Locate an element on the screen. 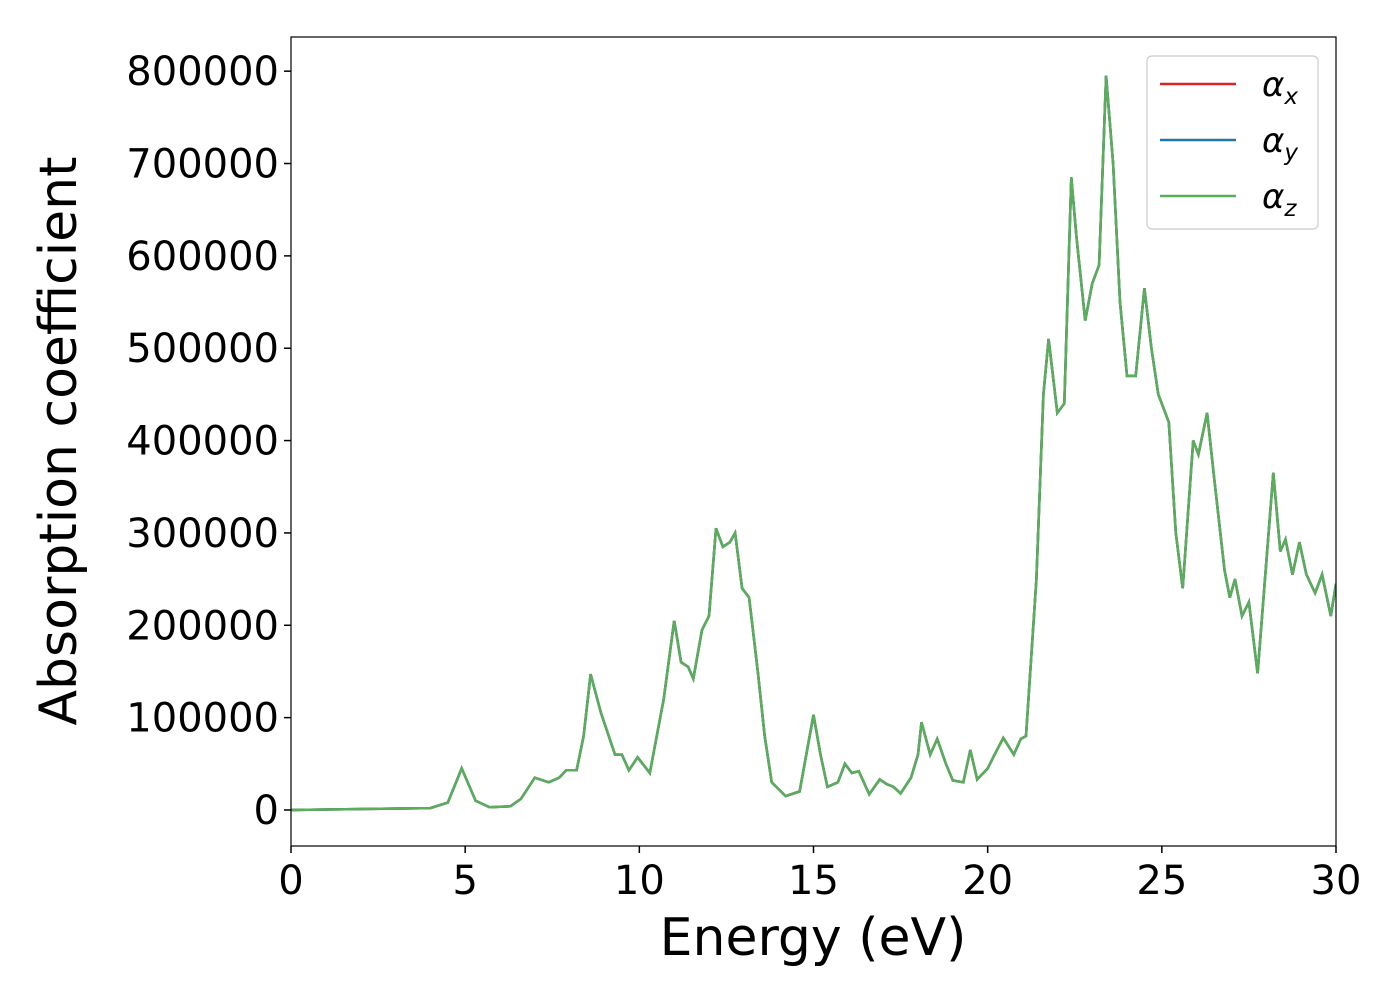 This screenshot has height=1000, width=1400. y-tick-label: 200000 is located at coordinates (202, 626).